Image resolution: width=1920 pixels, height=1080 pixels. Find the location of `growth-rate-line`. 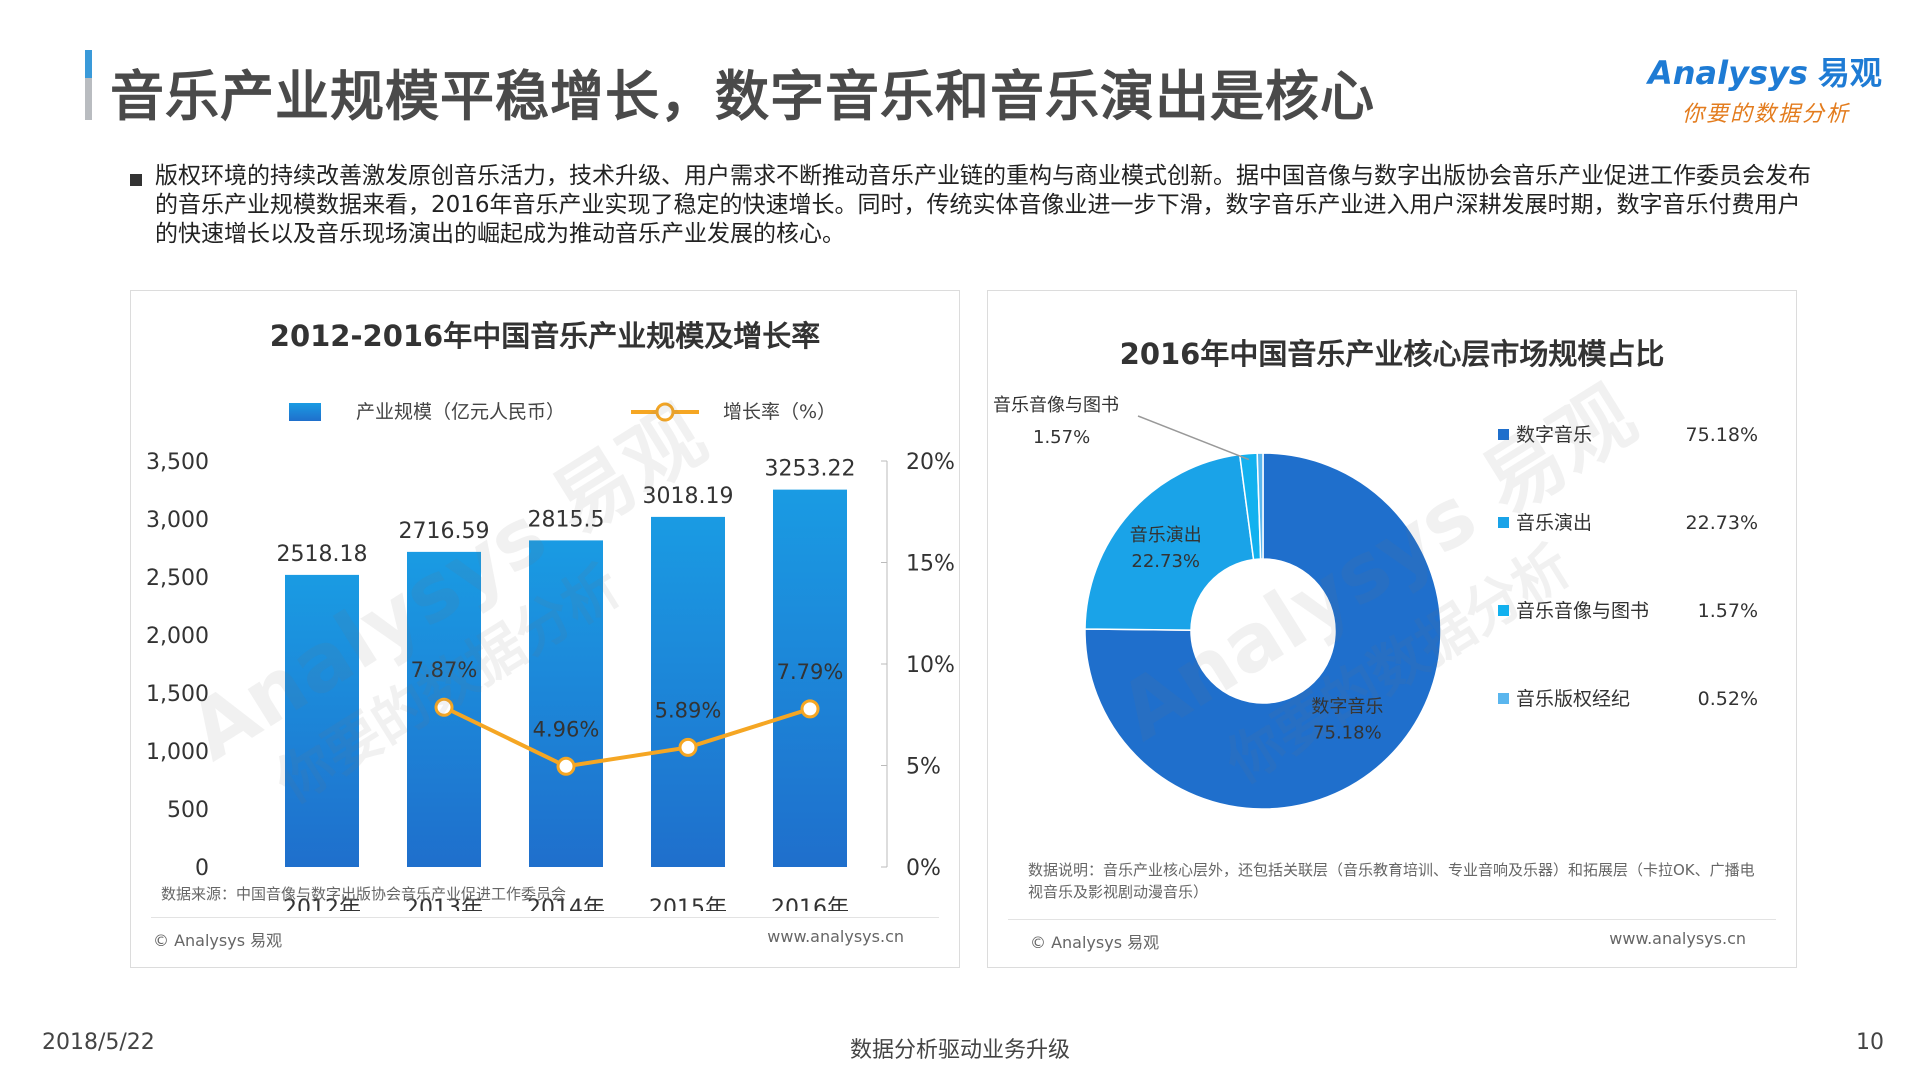

growth-rate-line is located at coordinates (627, 737).